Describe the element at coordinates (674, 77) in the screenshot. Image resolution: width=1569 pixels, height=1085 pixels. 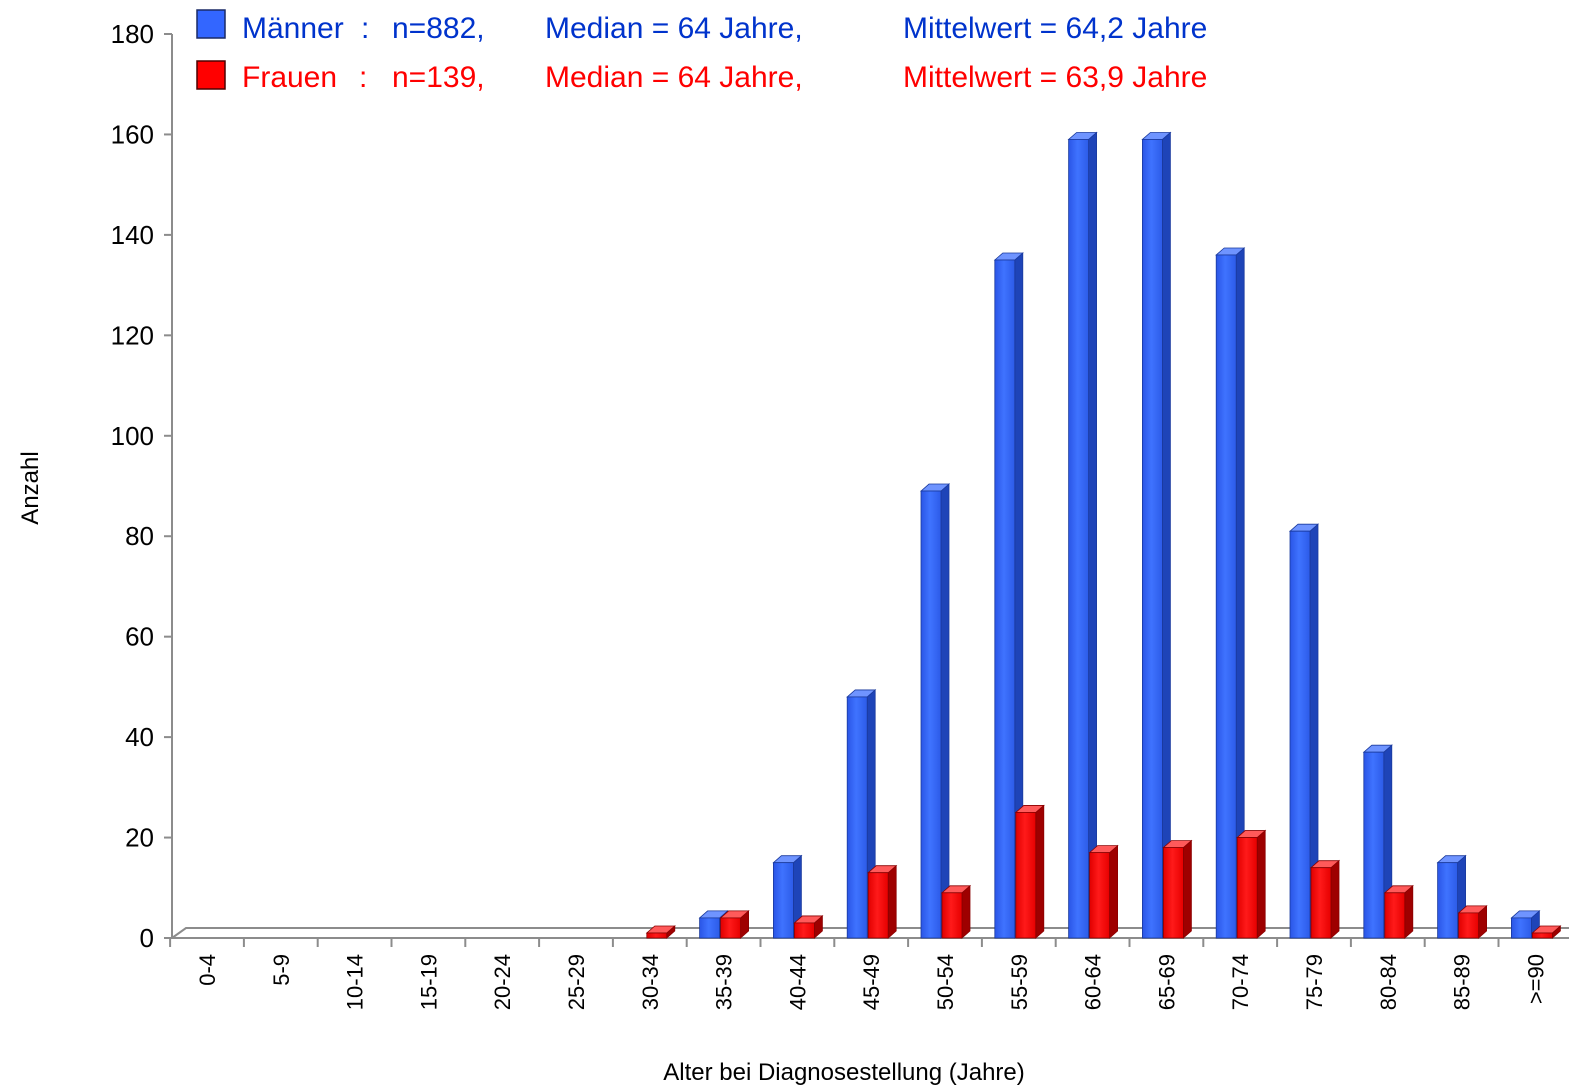
I see `legend-median-frauen: Median = 64 Jahre,` at that location.